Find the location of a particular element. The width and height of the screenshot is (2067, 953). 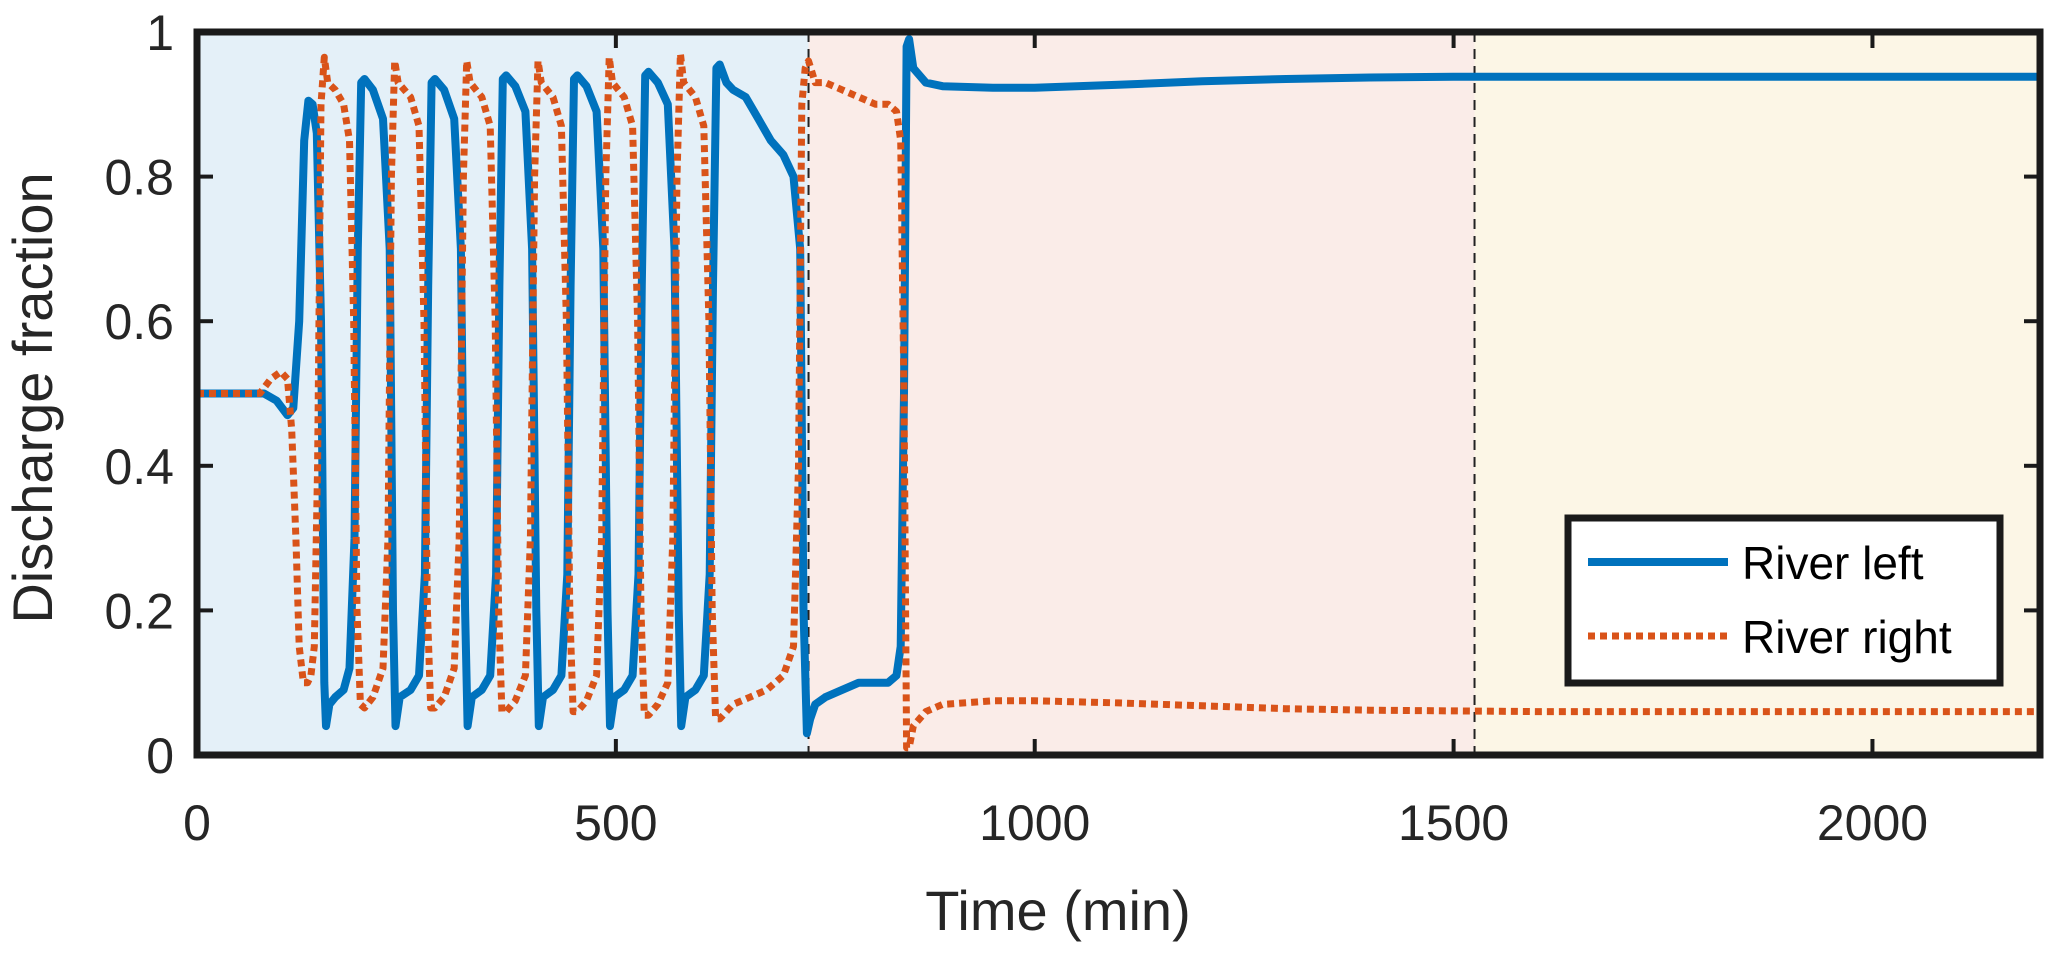

y-tick-label: 1 is located at coordinates (160, 33).